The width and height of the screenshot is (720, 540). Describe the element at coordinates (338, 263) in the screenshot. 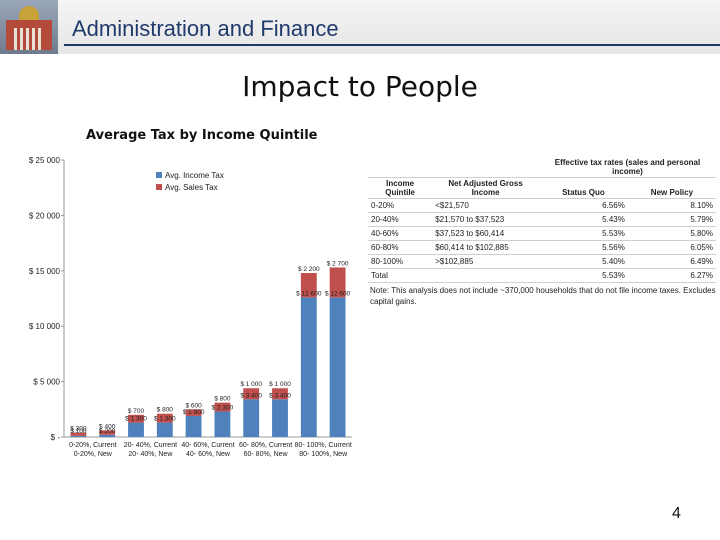

I see `data-label-sales: $ 2 700` at that location.